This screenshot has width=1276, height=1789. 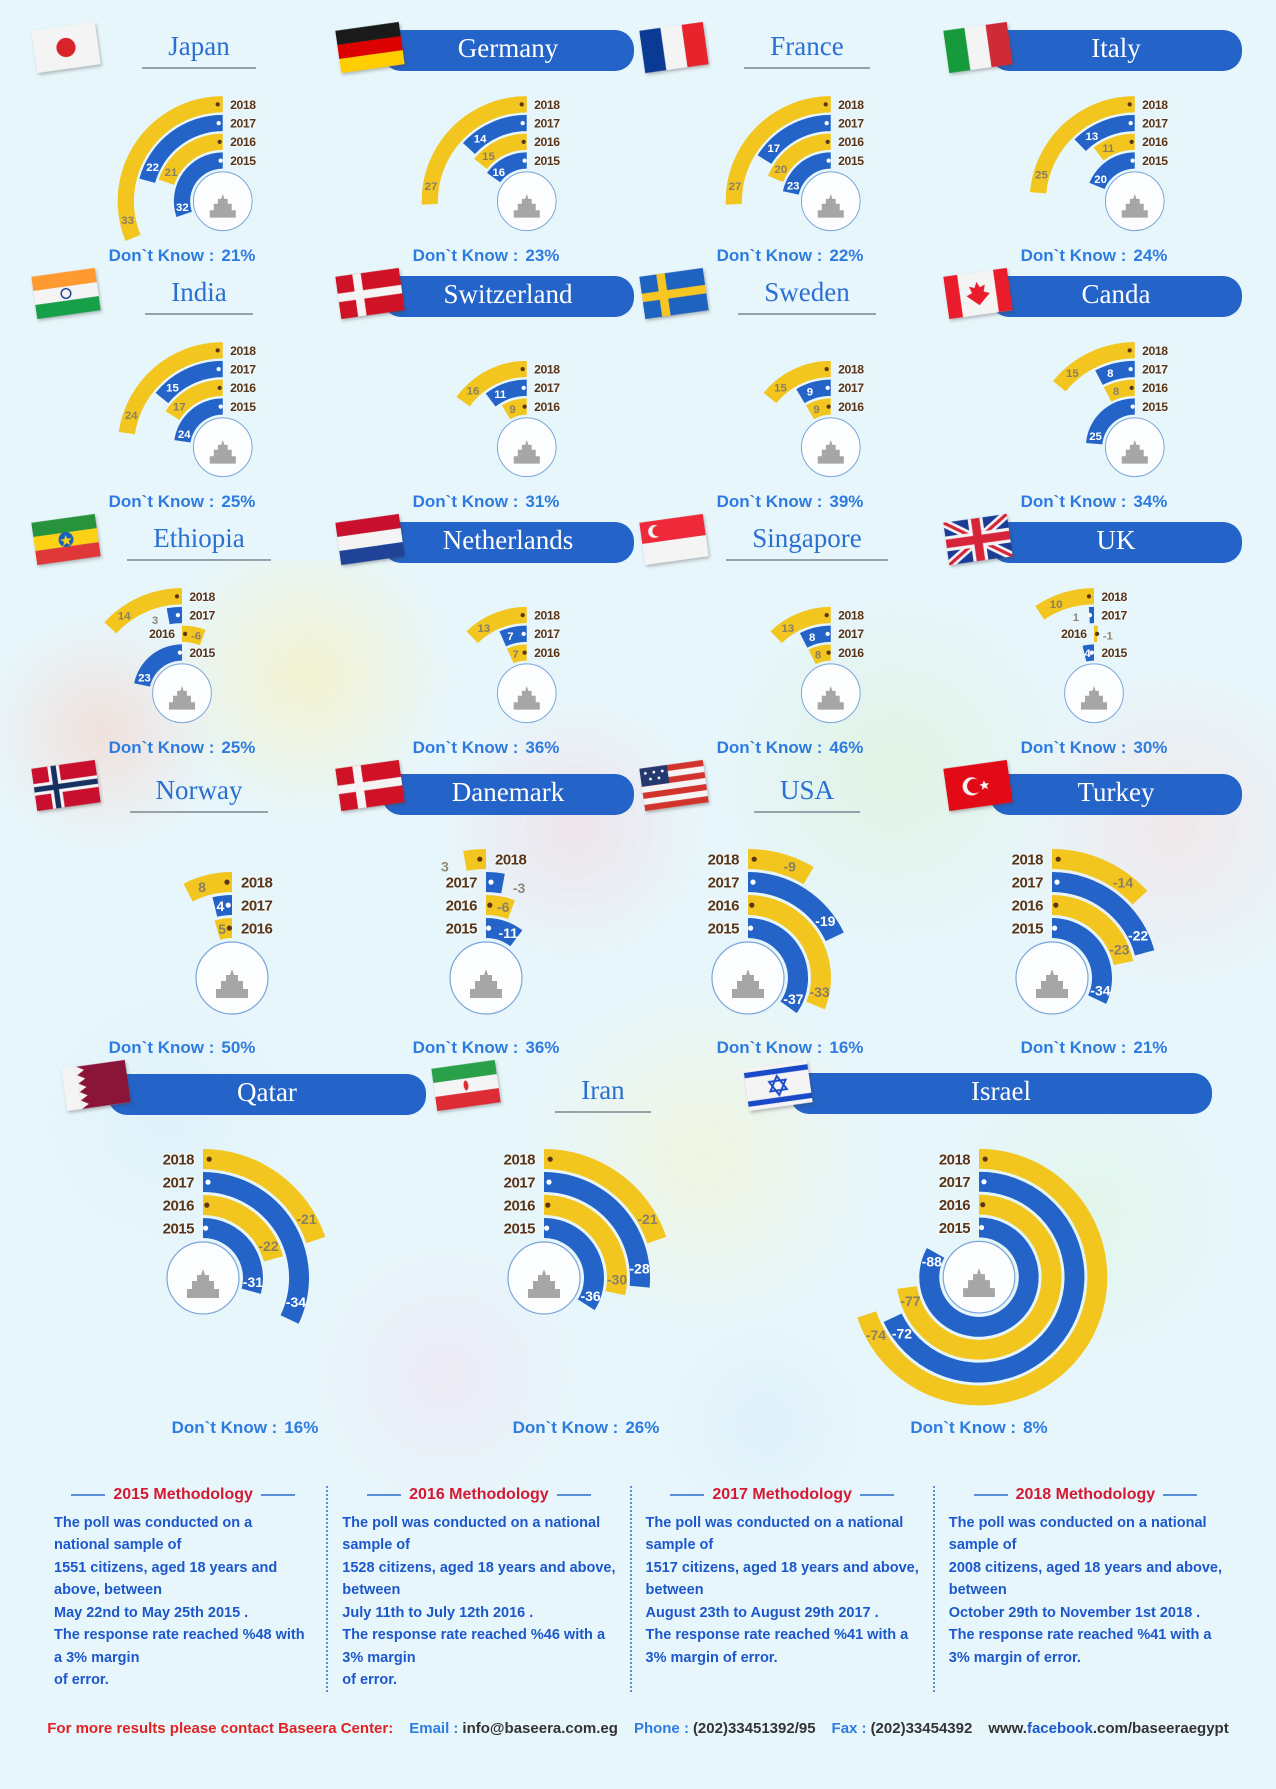 What do you see at coordinates (187, 168) in the screenshot?
I see `japan-radial-chart: 2018 33 2017 22 2016 21 2015 32` at bounding box center [187, 168].